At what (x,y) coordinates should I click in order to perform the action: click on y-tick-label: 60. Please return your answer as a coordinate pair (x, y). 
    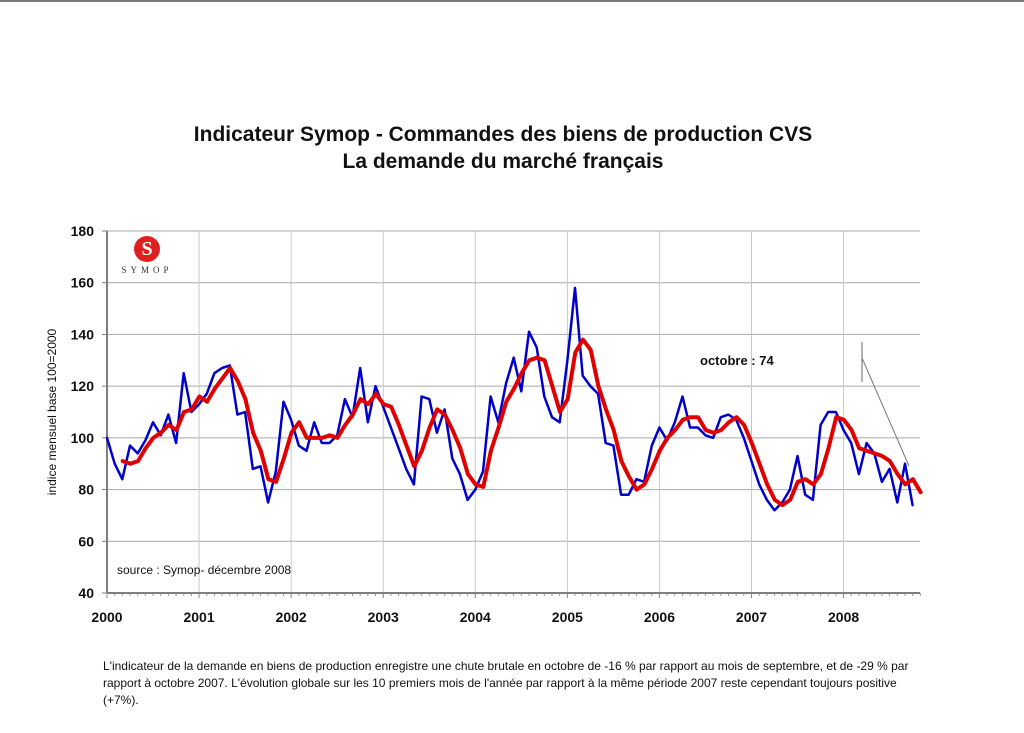
    Looking at the image, I should click on (86, 541).